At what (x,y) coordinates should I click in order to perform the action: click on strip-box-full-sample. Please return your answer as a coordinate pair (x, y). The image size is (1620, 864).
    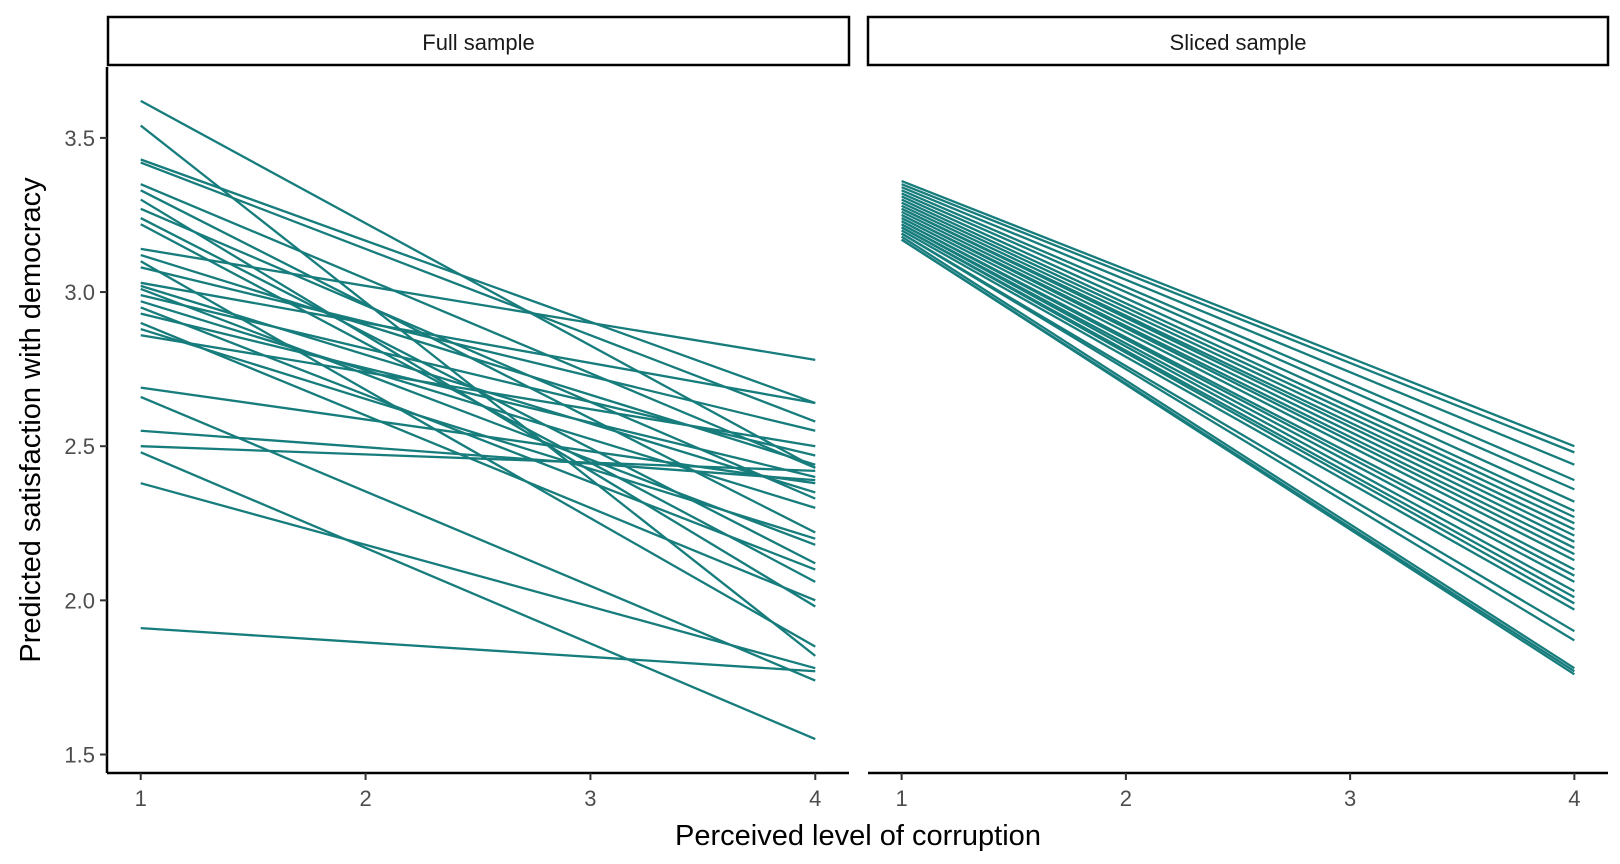
    Looking at the image, I should click on (478, 41).